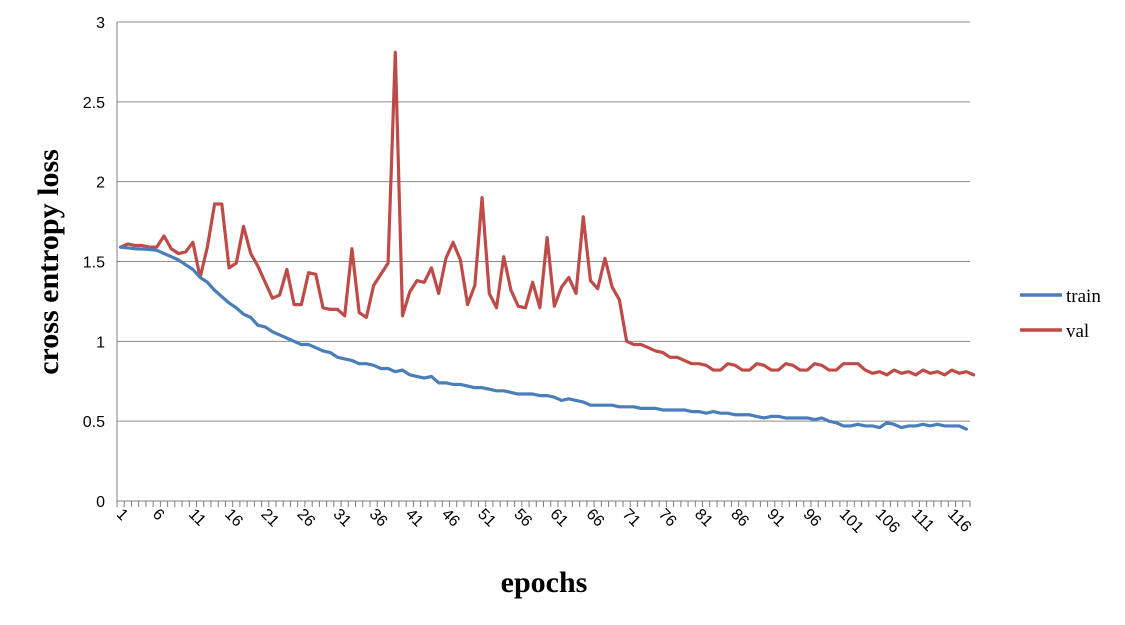 This screenshot has height=625, width=1125. I want to click on x-tick-label: 36, so click(378, 518).